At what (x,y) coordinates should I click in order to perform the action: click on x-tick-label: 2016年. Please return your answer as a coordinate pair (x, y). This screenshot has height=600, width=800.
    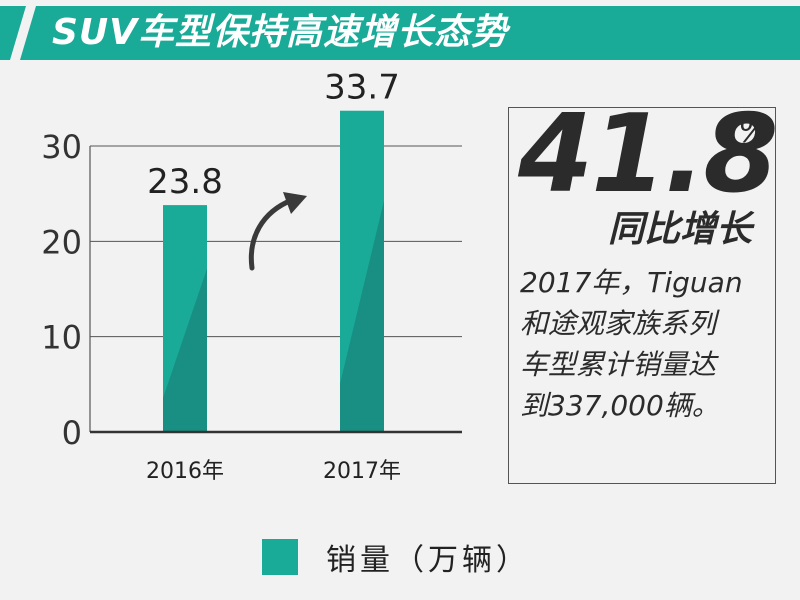
    Looking at the image, I should click on (185, 471).